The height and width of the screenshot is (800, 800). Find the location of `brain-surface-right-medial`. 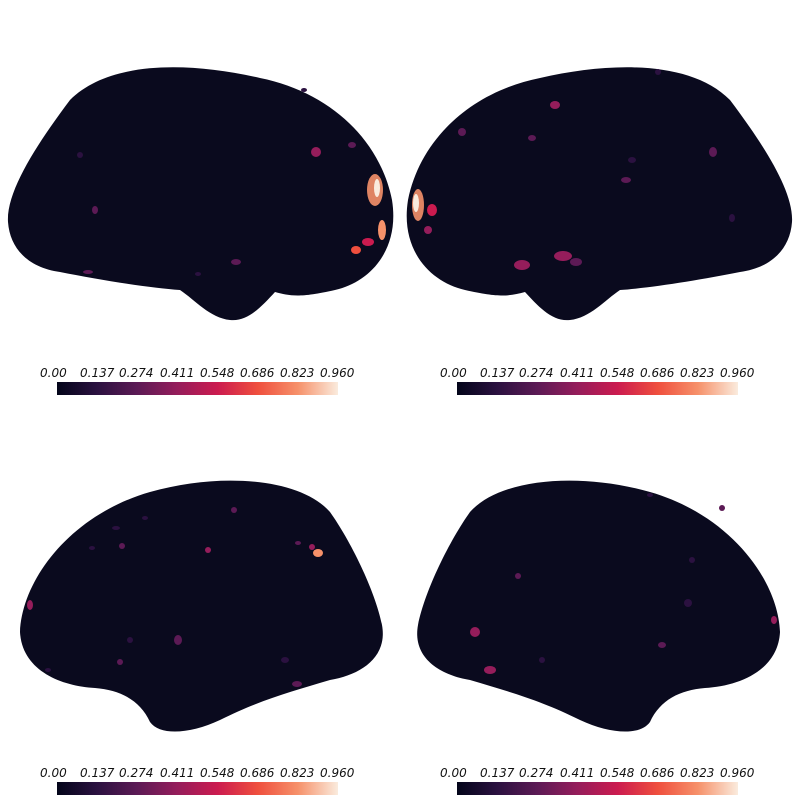

brain-surface-right-medial is located at coordinates (598, 606).